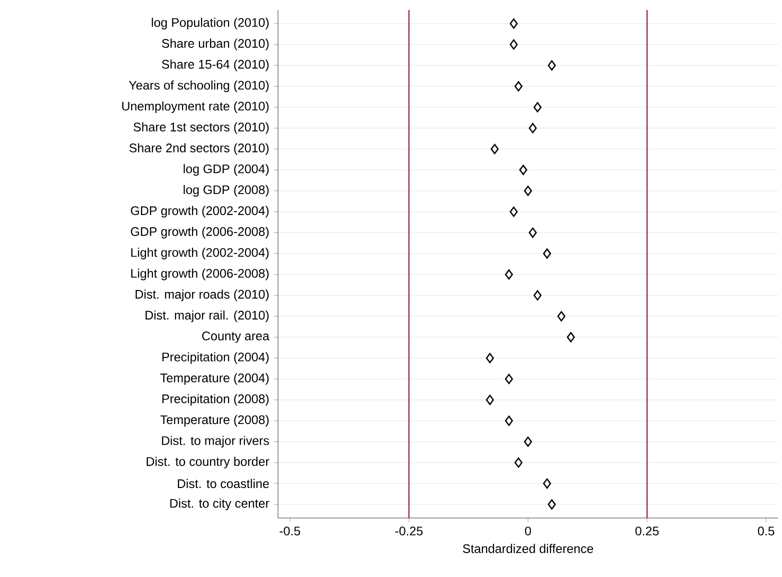 This screenshot has height=577, width=782. What do you see at coordinates (223, 483) in the screenshot?
I see `y-tick-label: Dist. to coastline` at bounding box center [223, 483].